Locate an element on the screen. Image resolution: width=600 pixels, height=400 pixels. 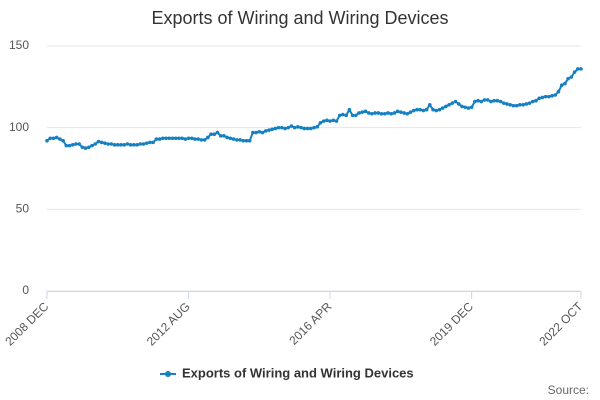
x-tick-label: 2022 OCT is located at coordinates (561, 324).